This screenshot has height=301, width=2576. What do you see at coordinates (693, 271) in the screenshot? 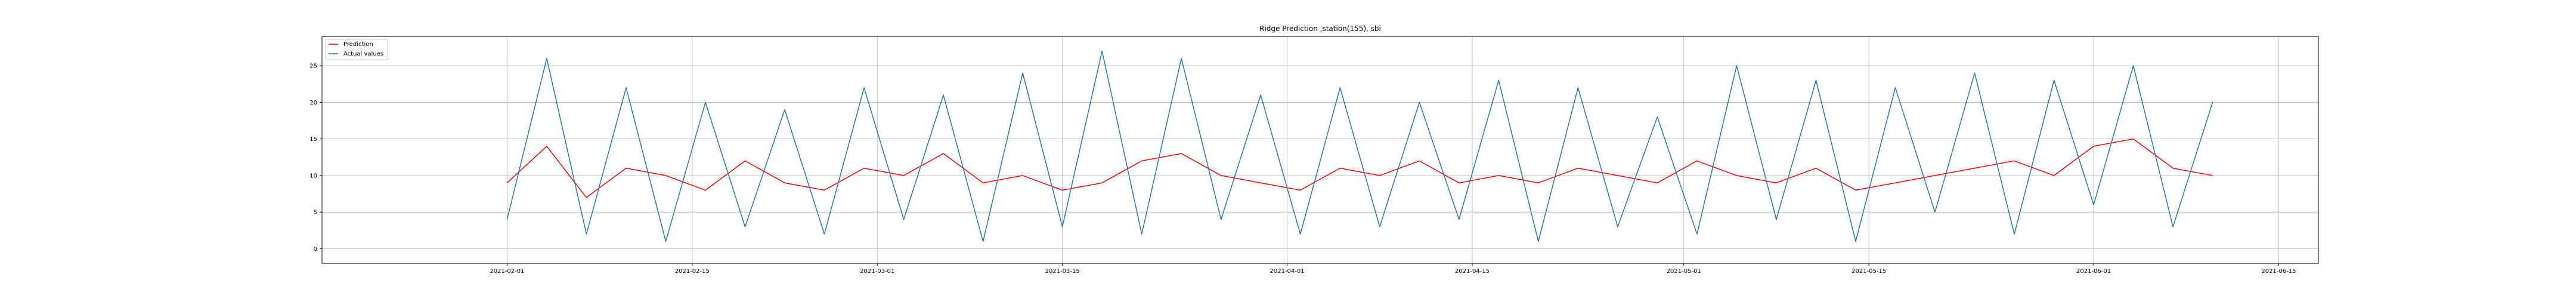
I see `x-tick-label: 2021-02-15` at bounding box center [693, 271].